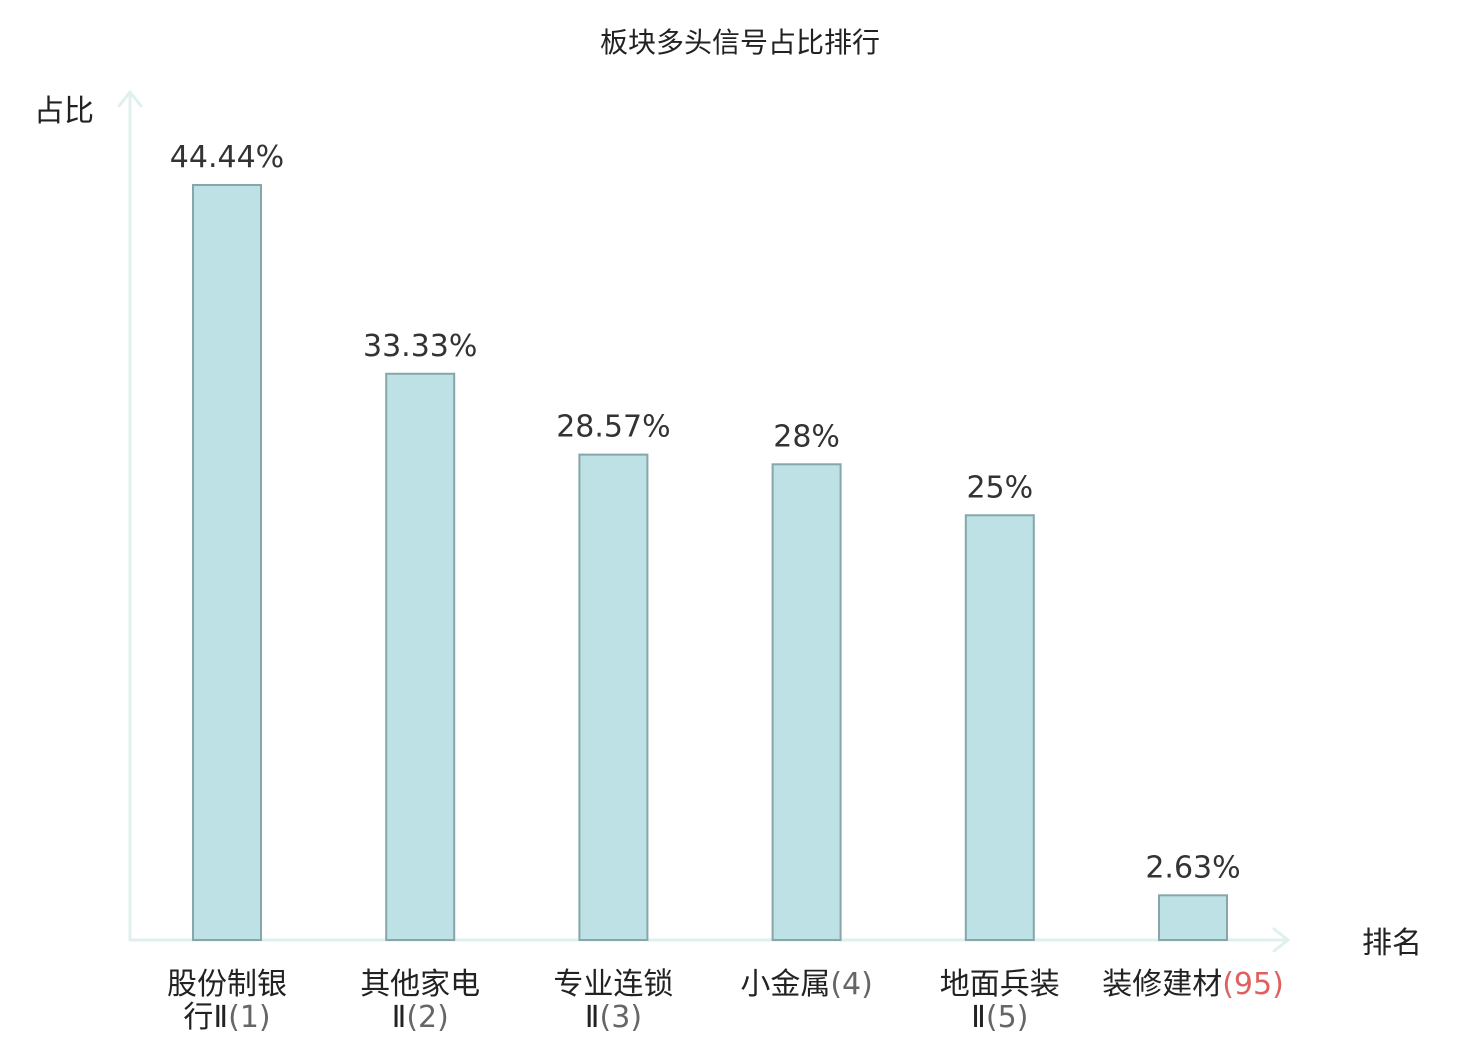 This screenshot has width=1480, height=1040. I want to click on category-label-5-line-2: Ⅱ(5), so click(999, 1017).